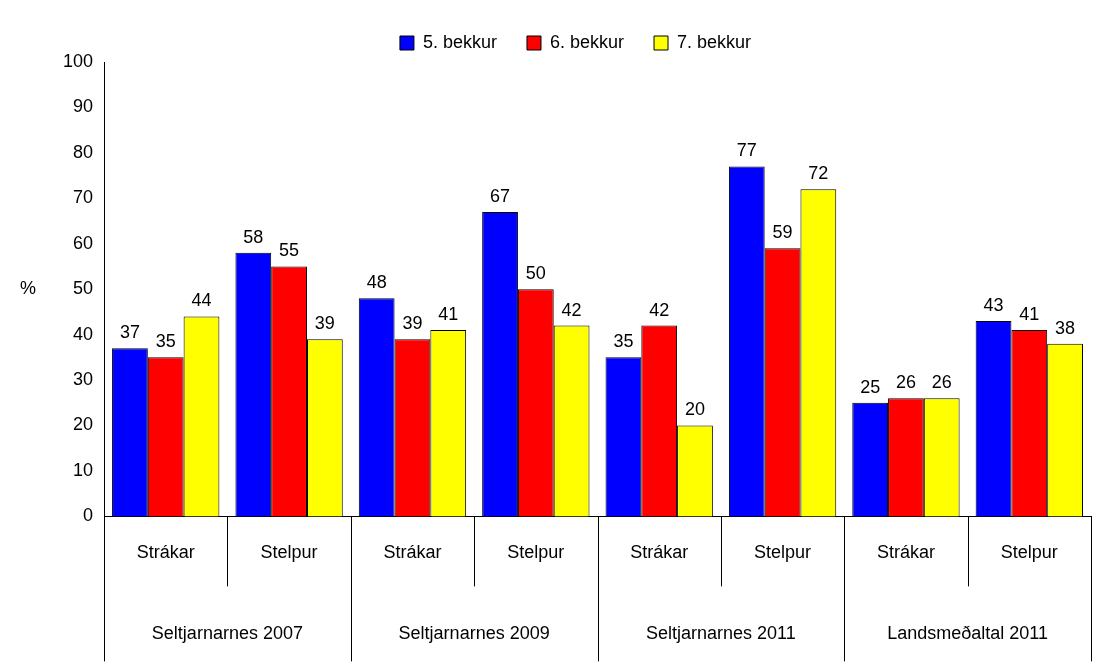 The height and width of the screenshot is (670, 1099). I want to click on data-label: 50, so click(535, 273).